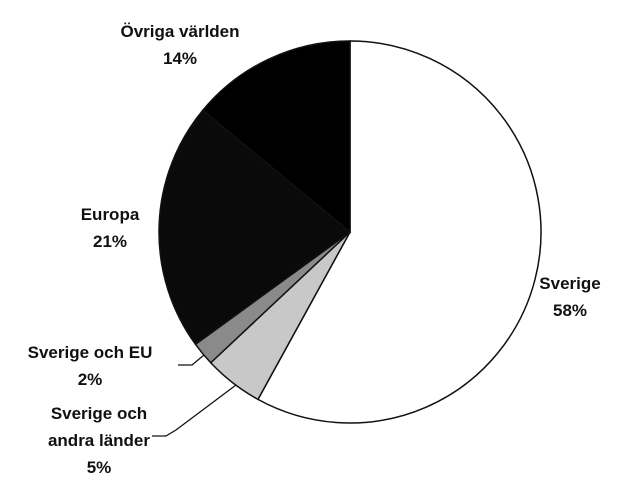  Describe the element at coordinates (570, 297) in the screenshot. I see `slice-label: Sverige 58%` at that location.